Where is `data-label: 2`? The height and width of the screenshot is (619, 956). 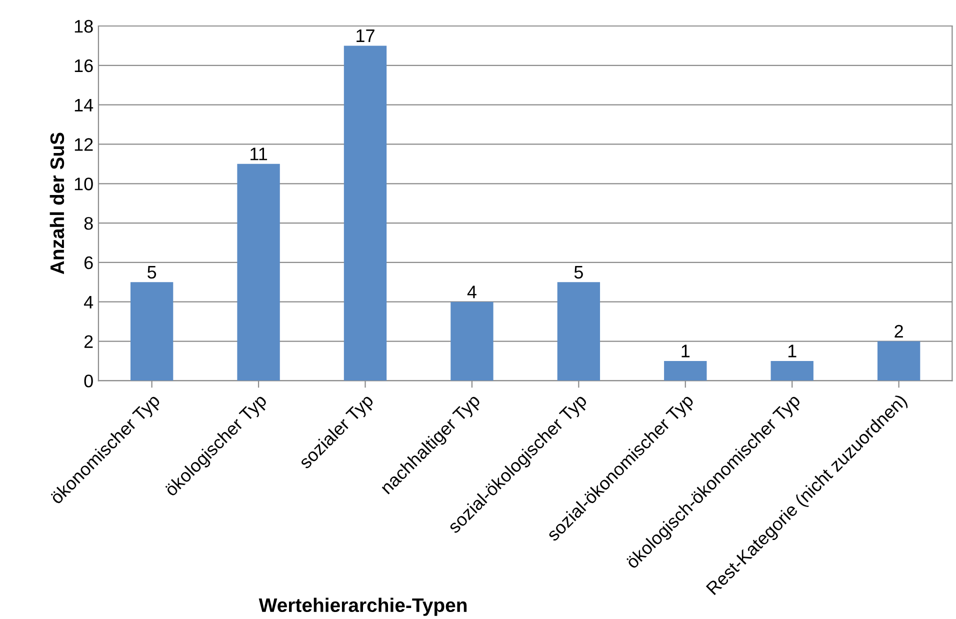
data-label: 2 is located at coordinates (898, 331).